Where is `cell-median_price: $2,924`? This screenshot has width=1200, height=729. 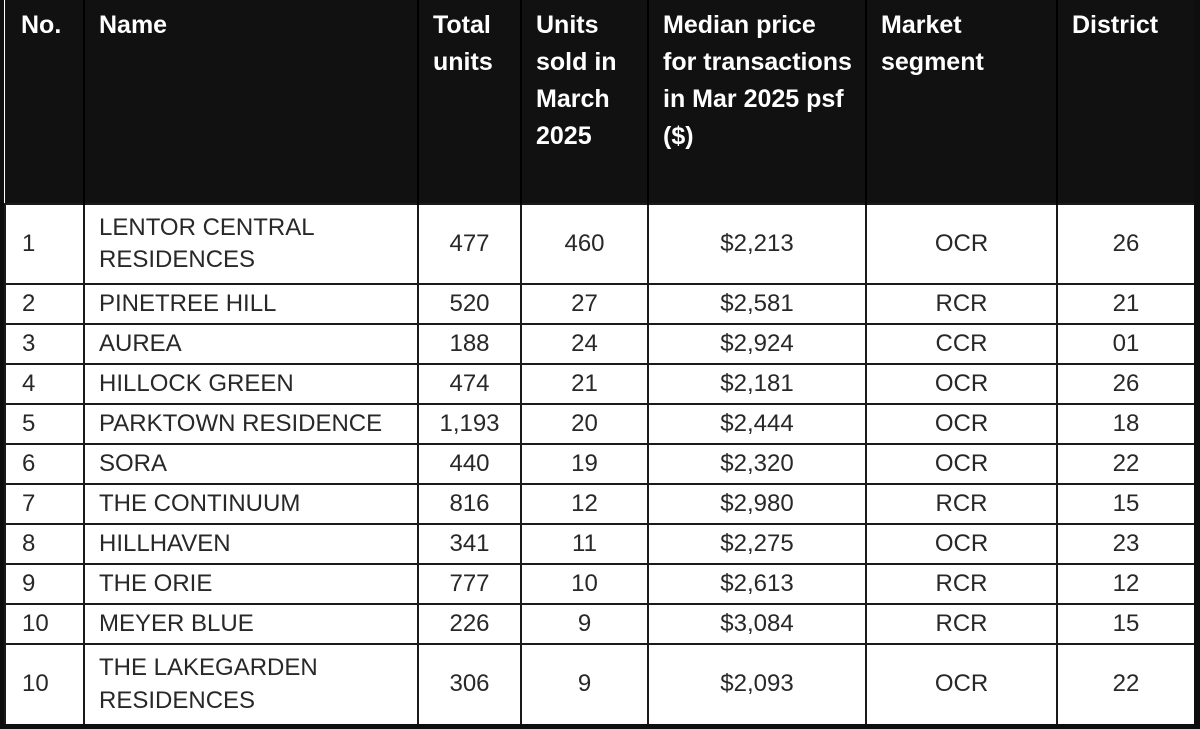
cell-median_price: $2,924 is located at coordinates (757, 344).